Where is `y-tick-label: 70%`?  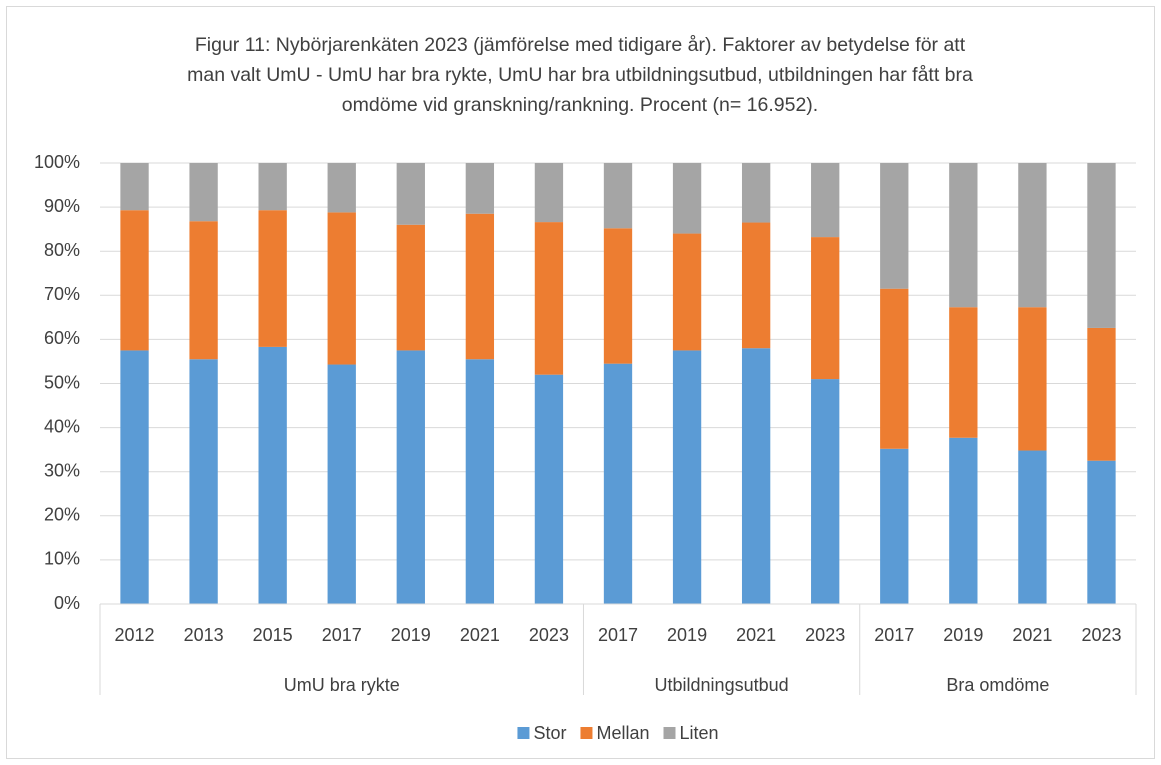
y-tick-label: 70% is located at coordinates (62, 294).